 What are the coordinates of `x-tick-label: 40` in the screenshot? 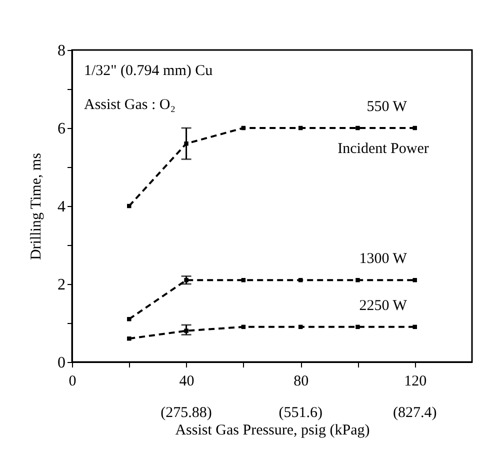 It's located at (186, 382).